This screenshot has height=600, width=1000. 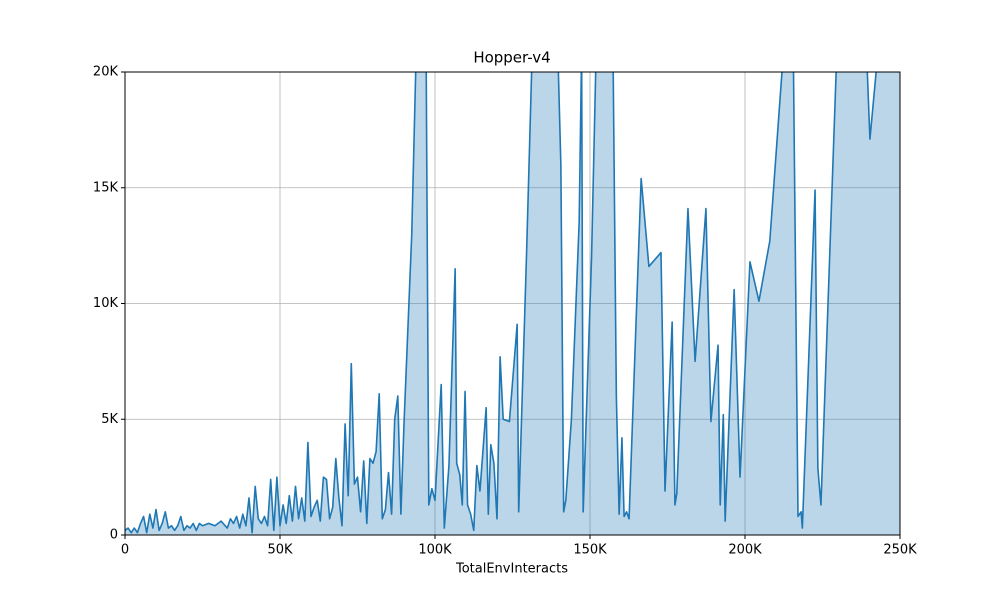 I want to click on y-tick-label: 20K, so click(x=106, y=72).